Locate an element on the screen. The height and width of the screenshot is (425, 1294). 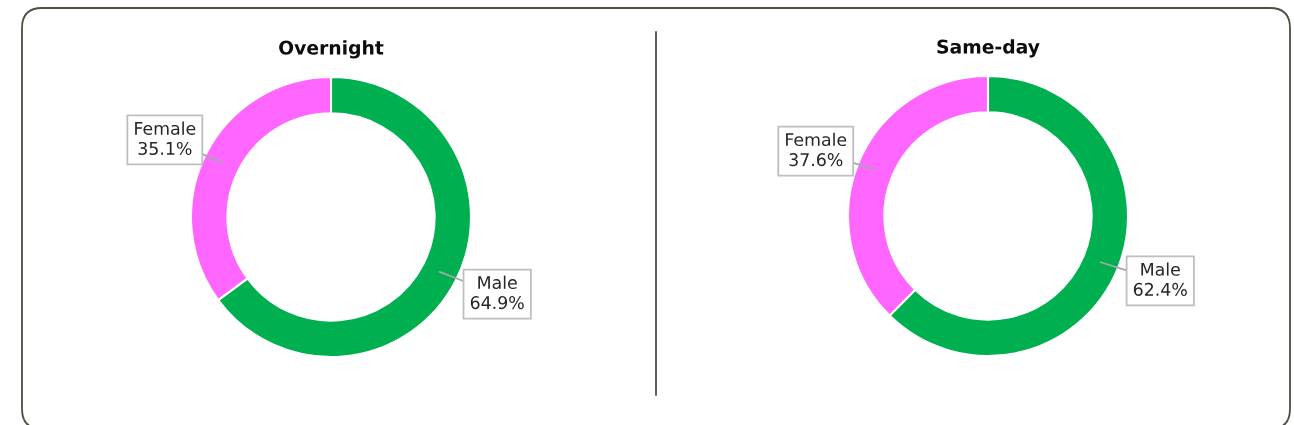
data-label: 64.9% is located at coordinates (497, 303).